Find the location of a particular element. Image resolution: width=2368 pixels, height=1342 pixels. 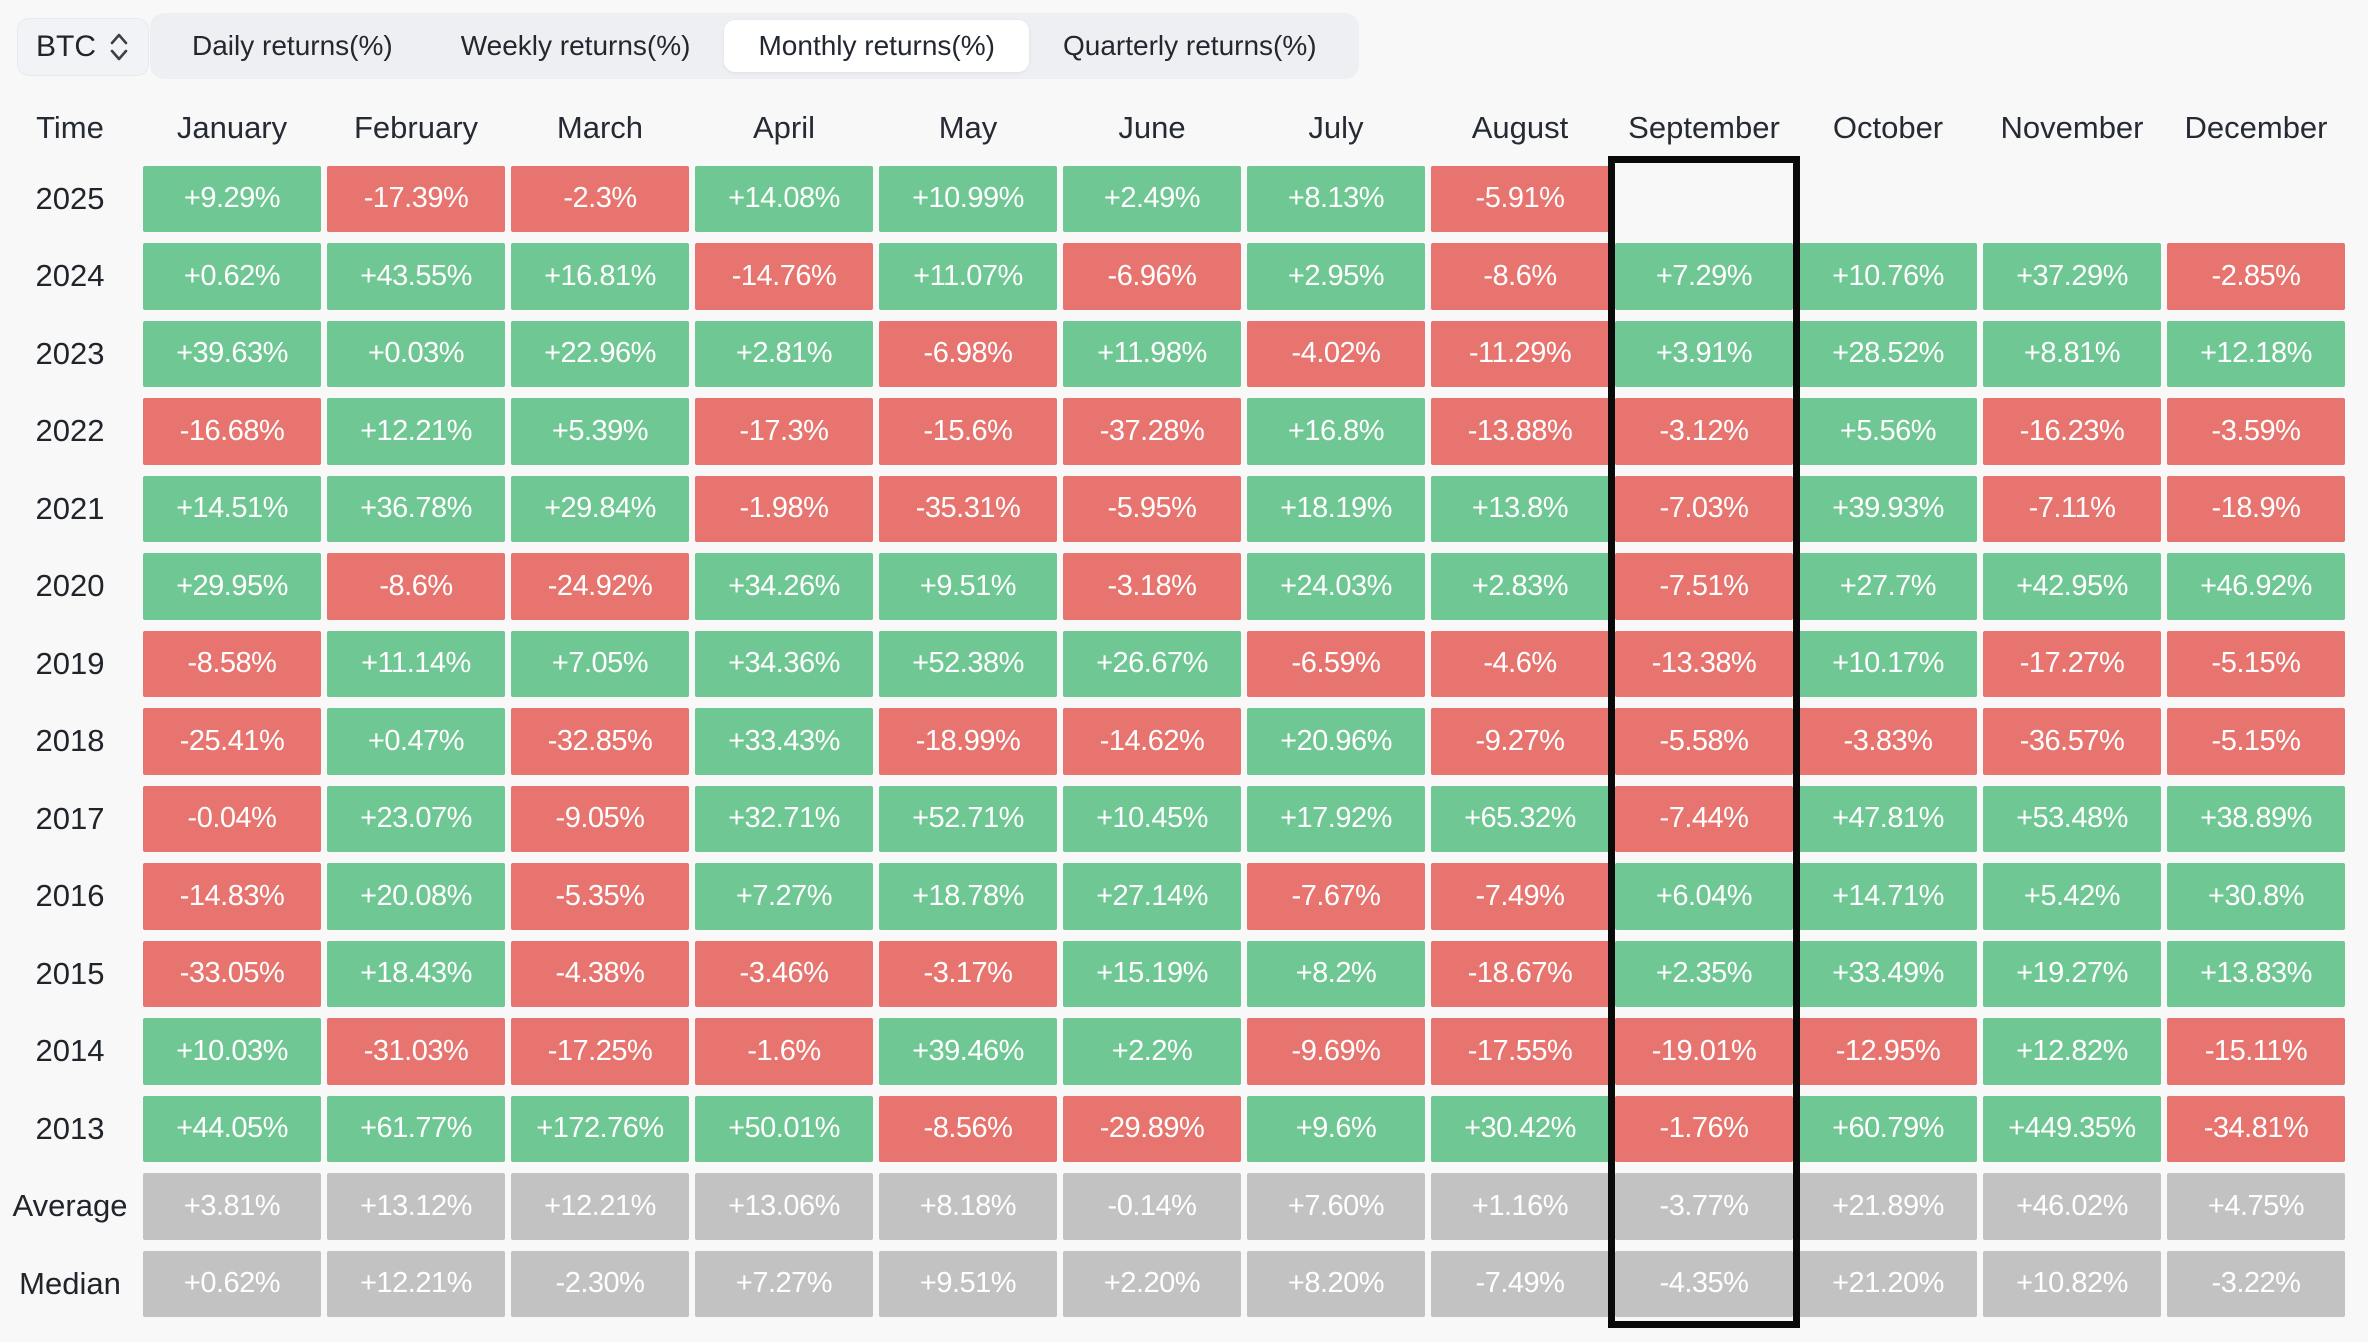

tab-daily-returns: Daily returns(%) is located at coordinates (292, 45).